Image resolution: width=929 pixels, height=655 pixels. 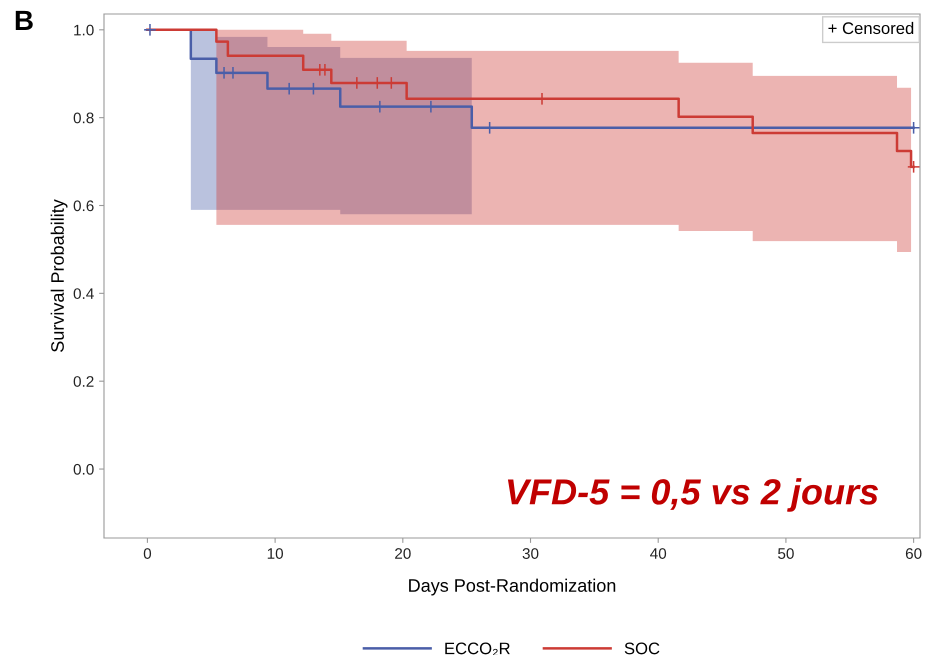 I want to click on x-tick-label: 30, so click(x=530, y=553).